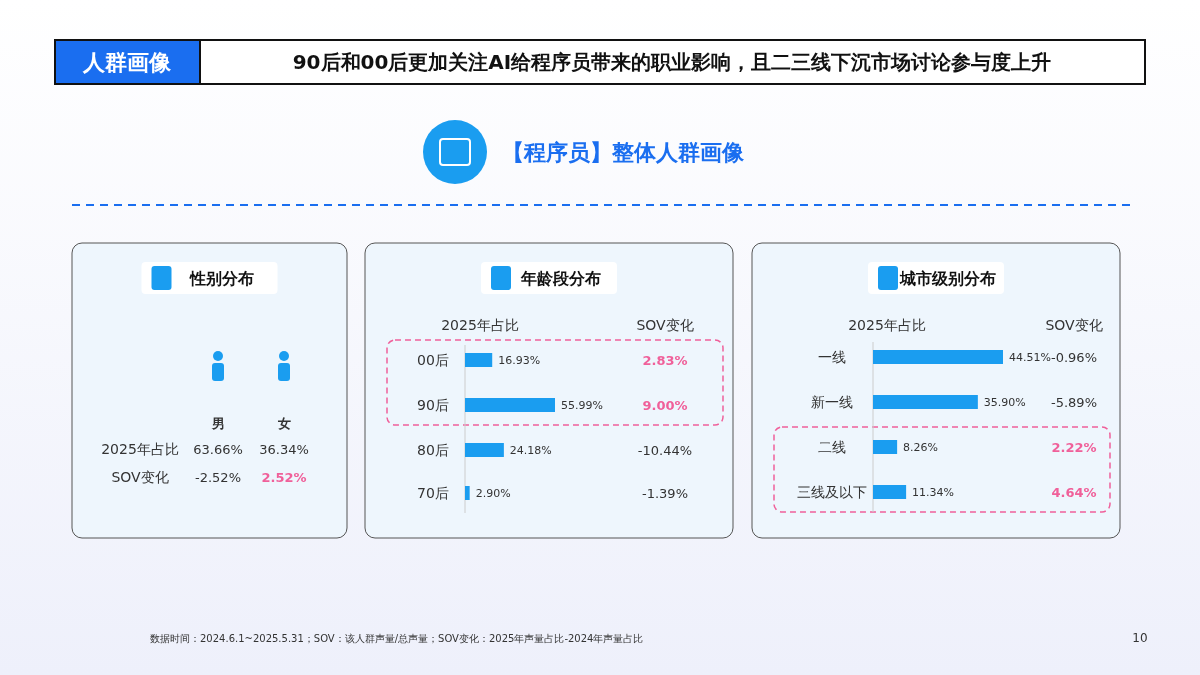  Describe the element at coordinates (560, 278) in the screenshot. I see `chart-title: 年龄段分布` at that location.